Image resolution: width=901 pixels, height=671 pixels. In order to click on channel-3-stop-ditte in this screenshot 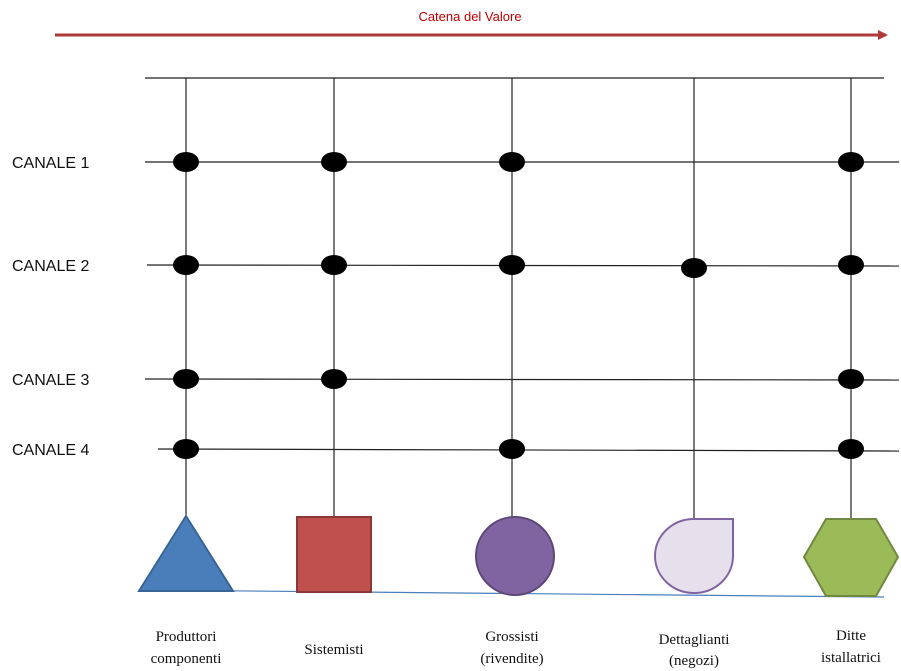, I will do `click(851, 379)`.